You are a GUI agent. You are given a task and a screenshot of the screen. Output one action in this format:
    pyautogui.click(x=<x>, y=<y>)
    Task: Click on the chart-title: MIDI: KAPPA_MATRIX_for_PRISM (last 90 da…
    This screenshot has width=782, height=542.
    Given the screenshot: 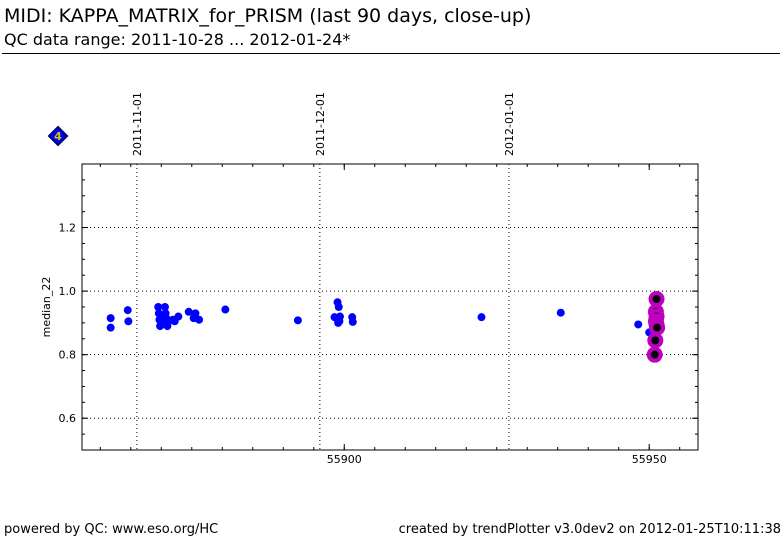 What is the action you would take?
    pyautogui.click(x=268, y=16)
    